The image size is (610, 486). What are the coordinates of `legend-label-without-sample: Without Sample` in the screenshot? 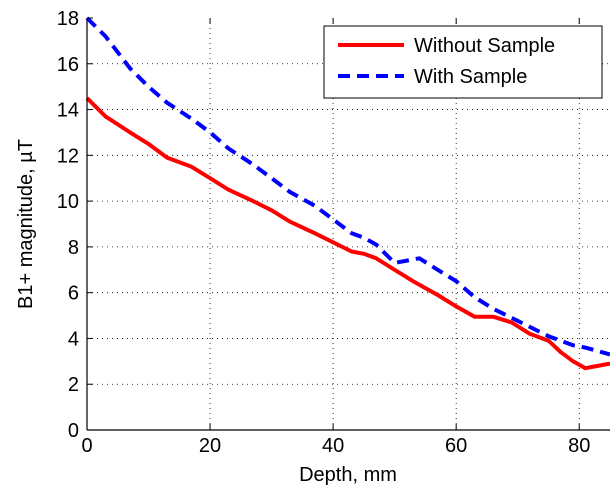 It's located at (484, 46).